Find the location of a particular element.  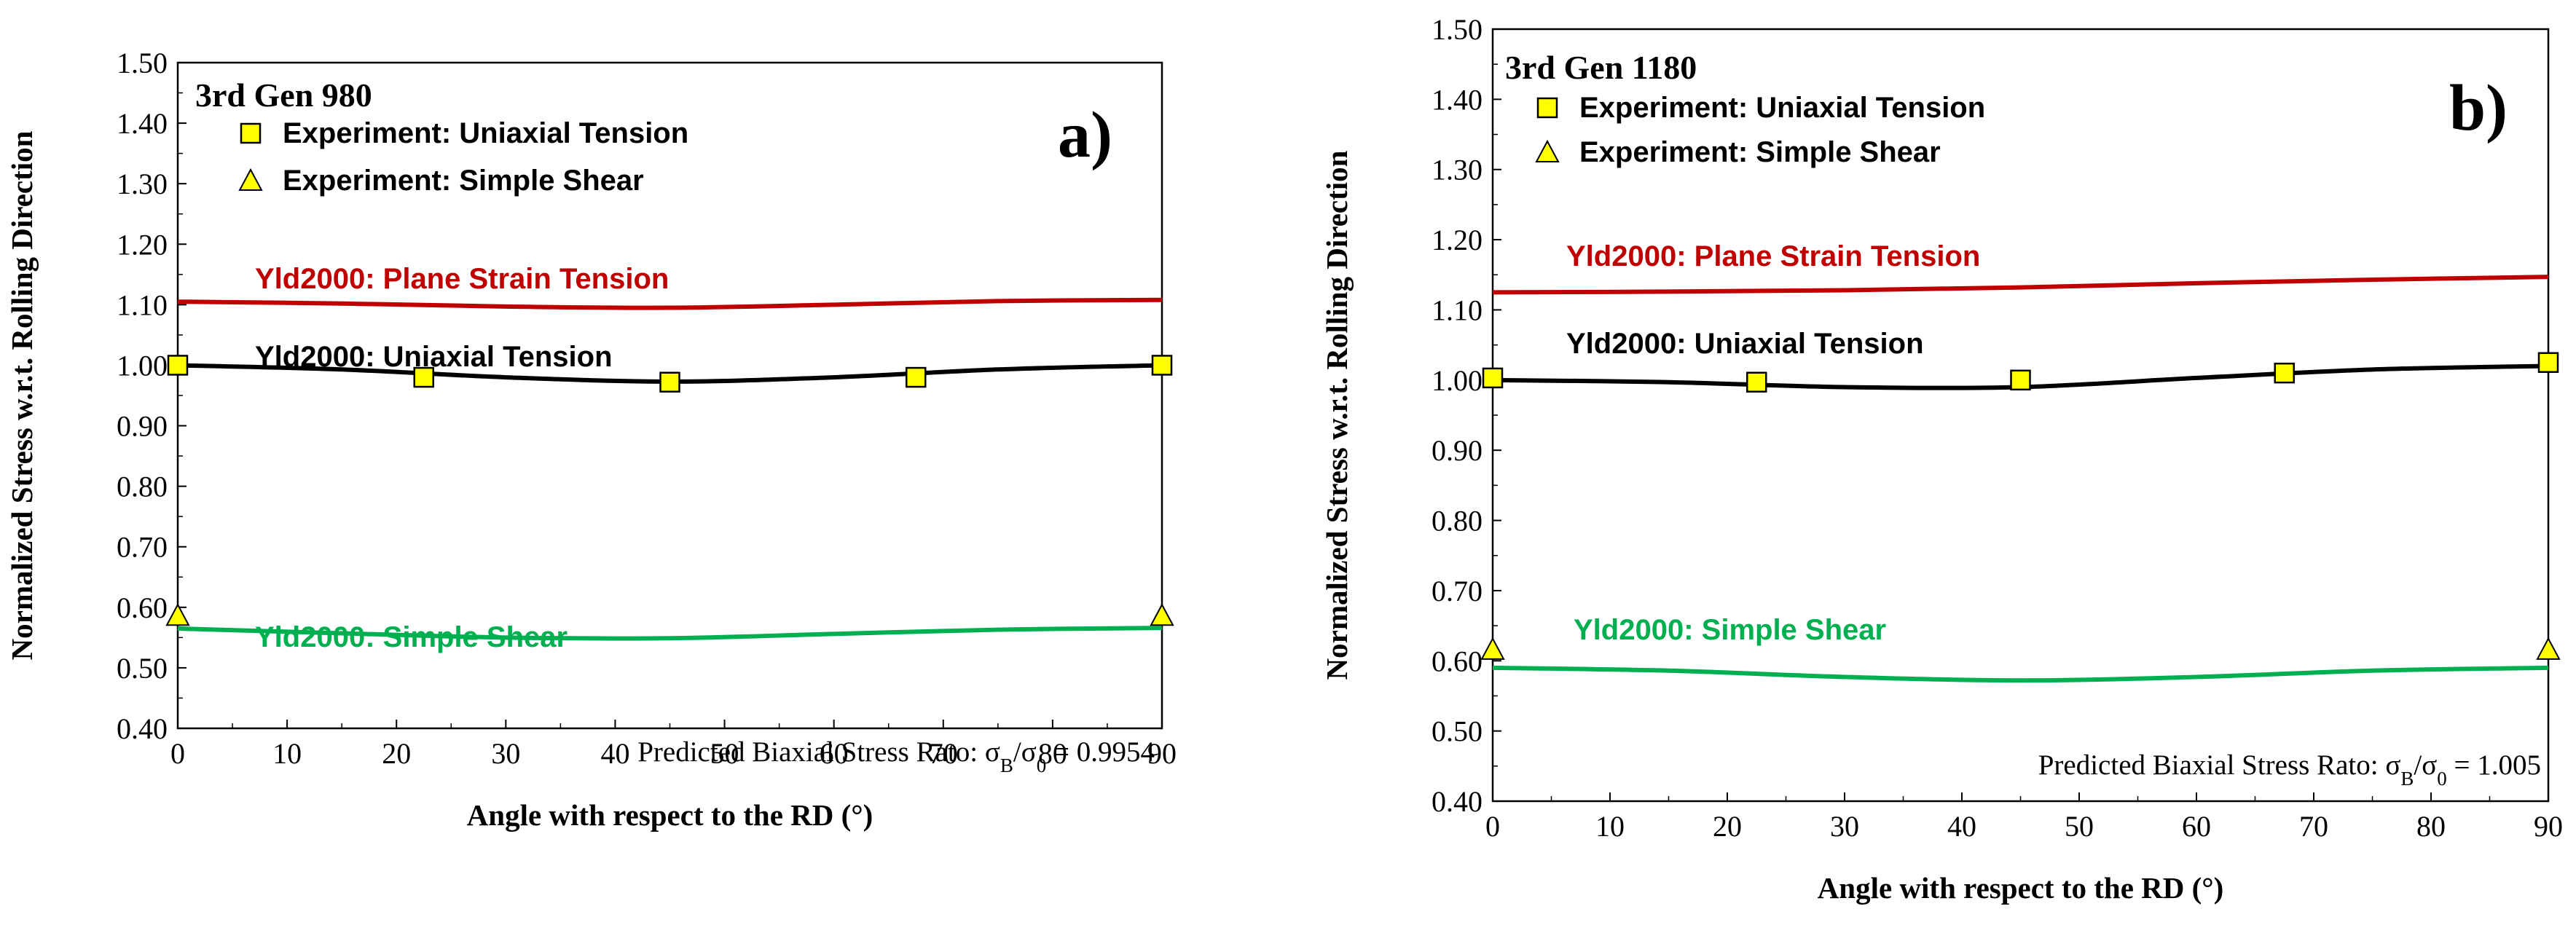

panel-title: 3rd Gen 980 is located at coordinates (283, 95).